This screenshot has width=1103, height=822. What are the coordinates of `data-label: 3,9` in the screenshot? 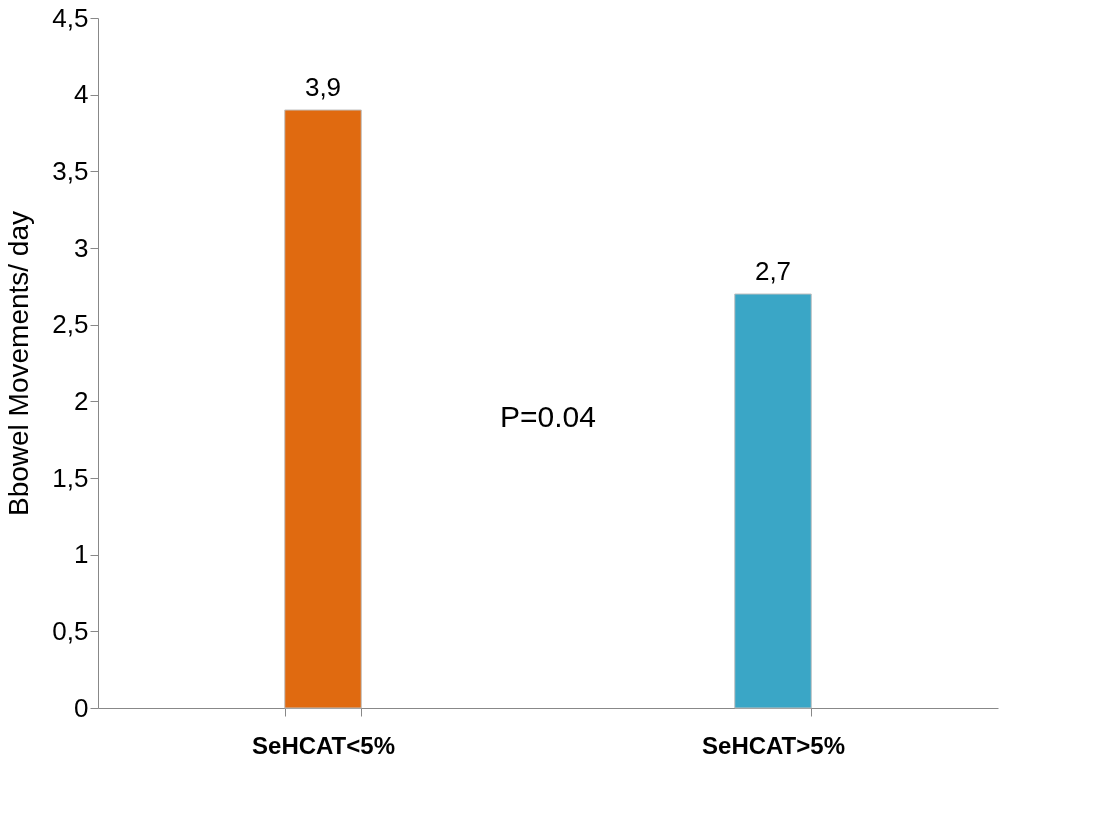 It's located at (323, 87).